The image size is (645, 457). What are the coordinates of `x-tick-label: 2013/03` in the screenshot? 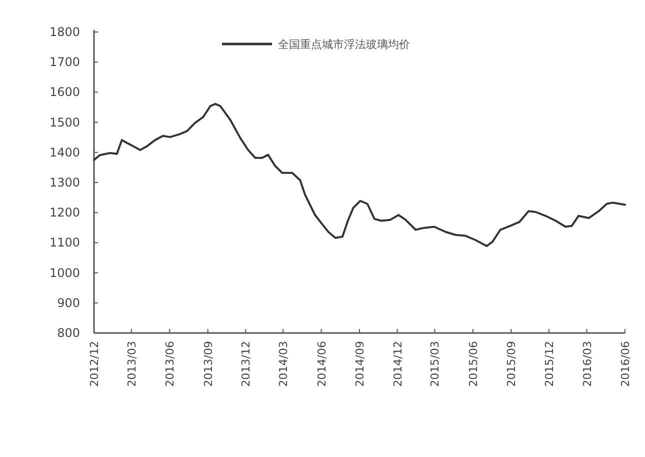 It's located at (131, 364).